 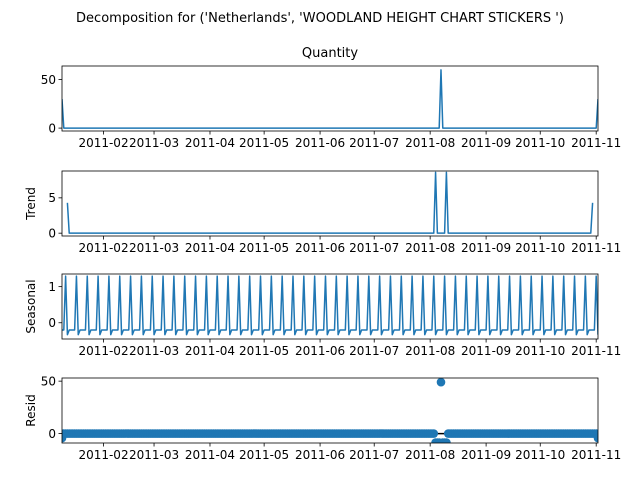 I want to click on y-tick-label: 5, so click(x=52, y=198).